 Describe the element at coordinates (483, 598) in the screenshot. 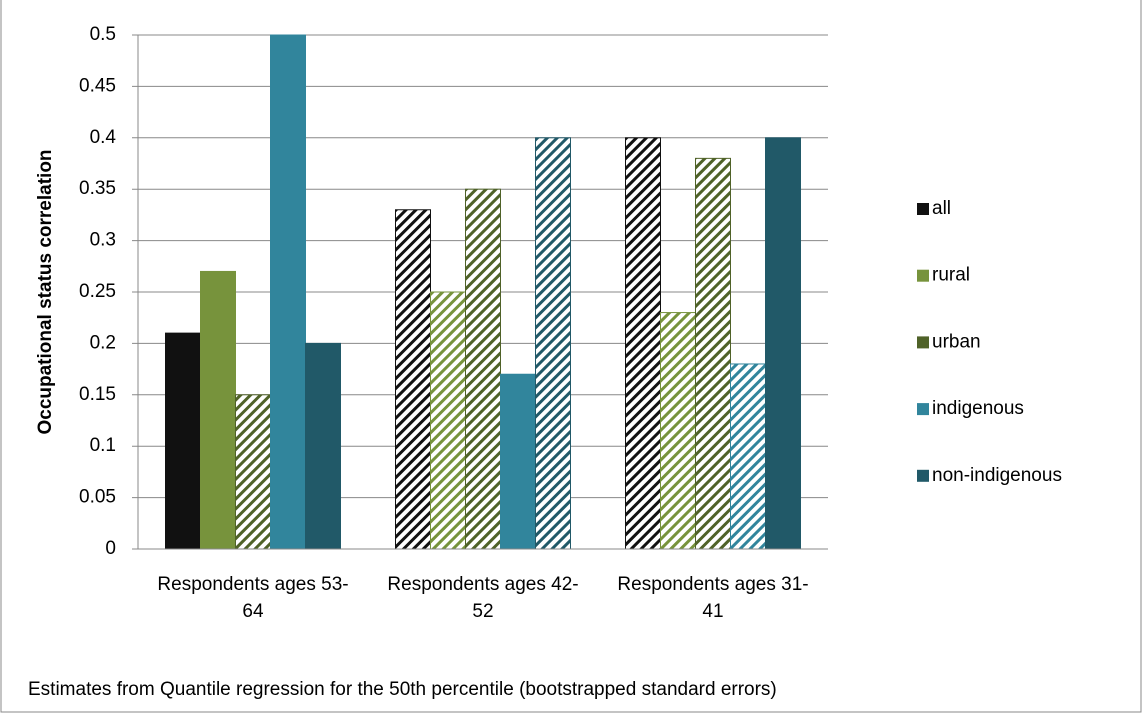

I see `x-tick-label: Respondents ages 42-52` at that location.